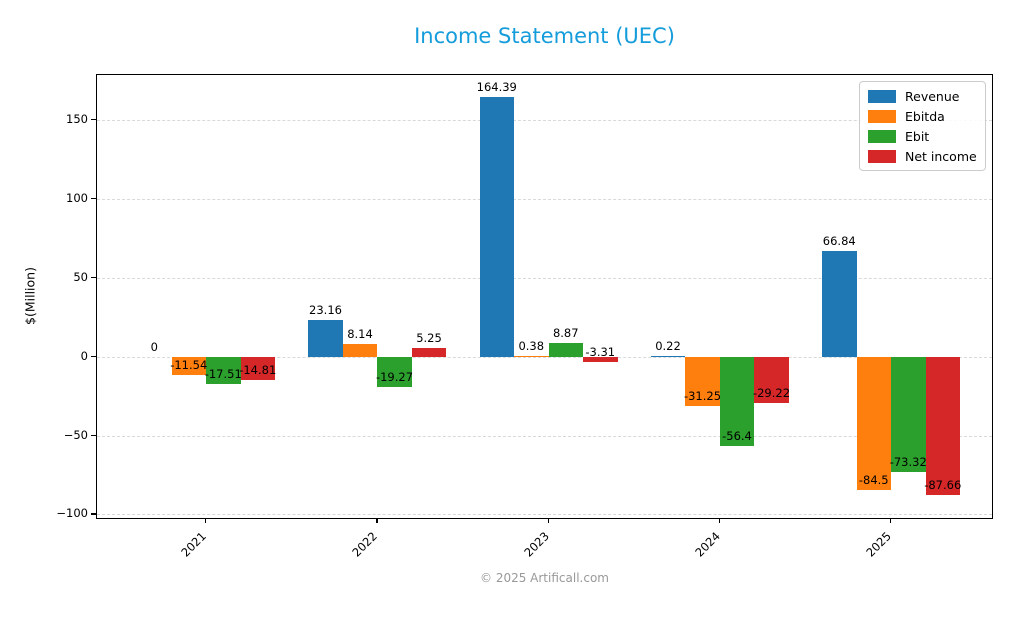  What do you see at coordinates (84, 355) in the screenshot?
I see `y-tick-label: 0` at bounding box center [84, 355].